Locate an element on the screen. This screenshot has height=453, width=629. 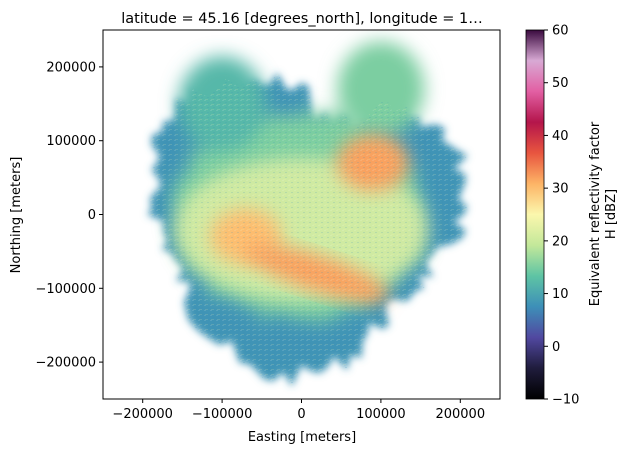
colorbar-tick-label: 10 is located at coordinates (560, 294).